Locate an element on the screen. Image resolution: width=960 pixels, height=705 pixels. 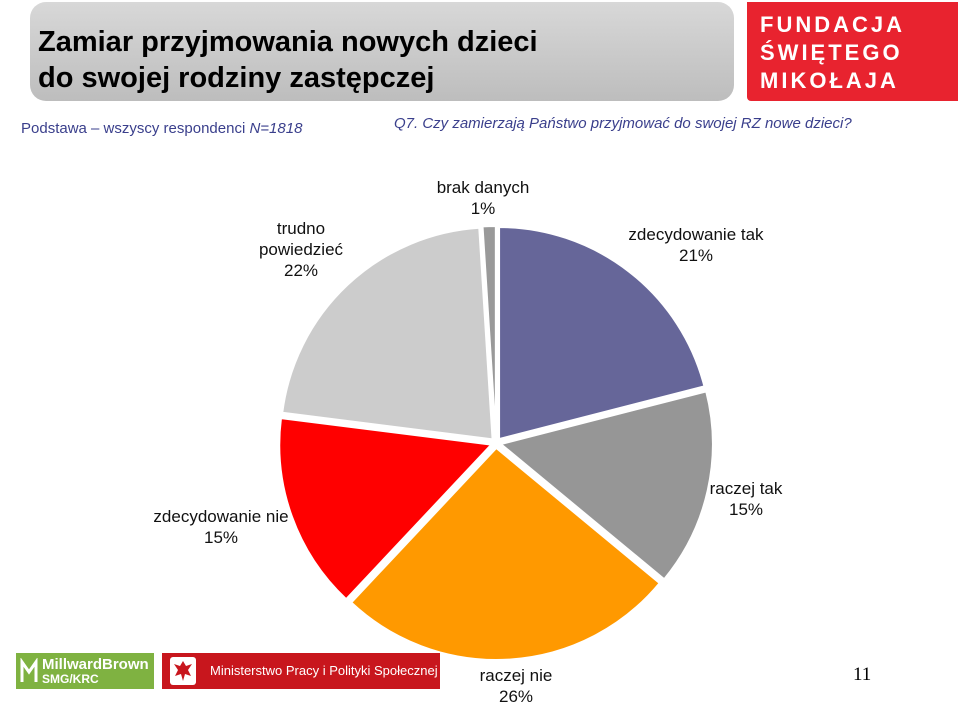
title-line-2: do swojej rodziny zastępczej is located at coordinates (236, 78).